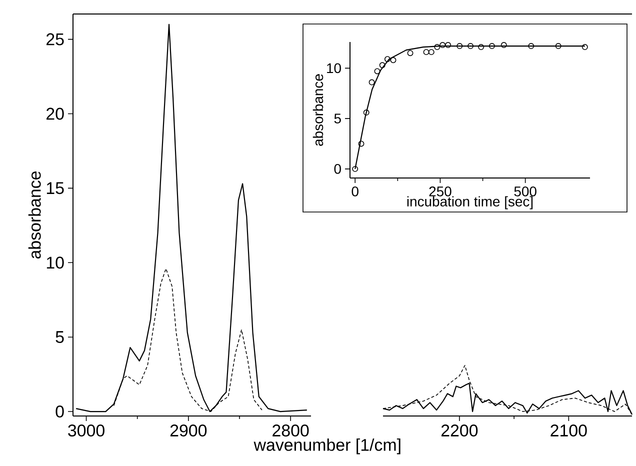 The image size is (636, 466). I want to click on x-tick-label: 500, so click(525, 191).